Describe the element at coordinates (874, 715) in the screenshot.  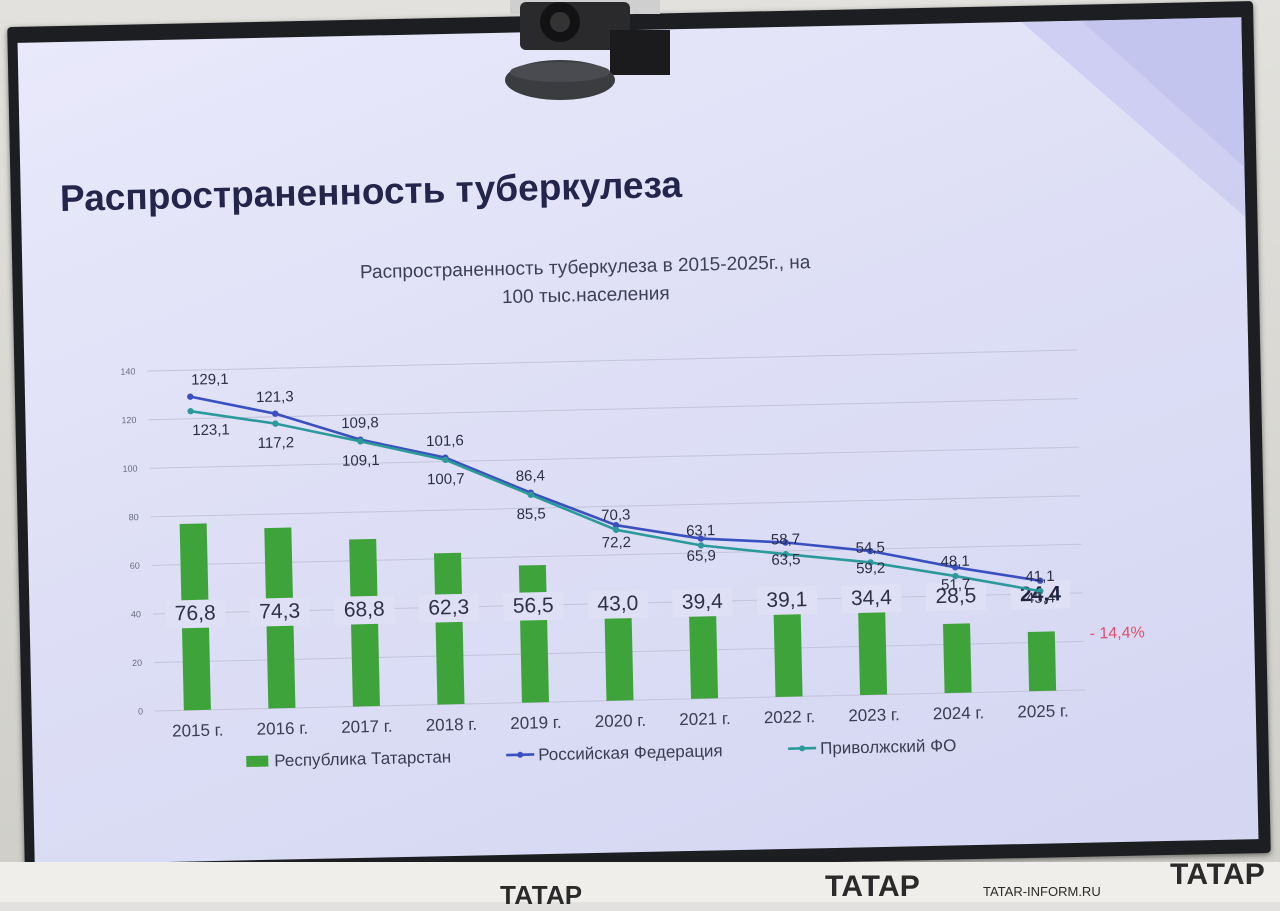
I see `x-tick-label: 2023 г.` at that location.